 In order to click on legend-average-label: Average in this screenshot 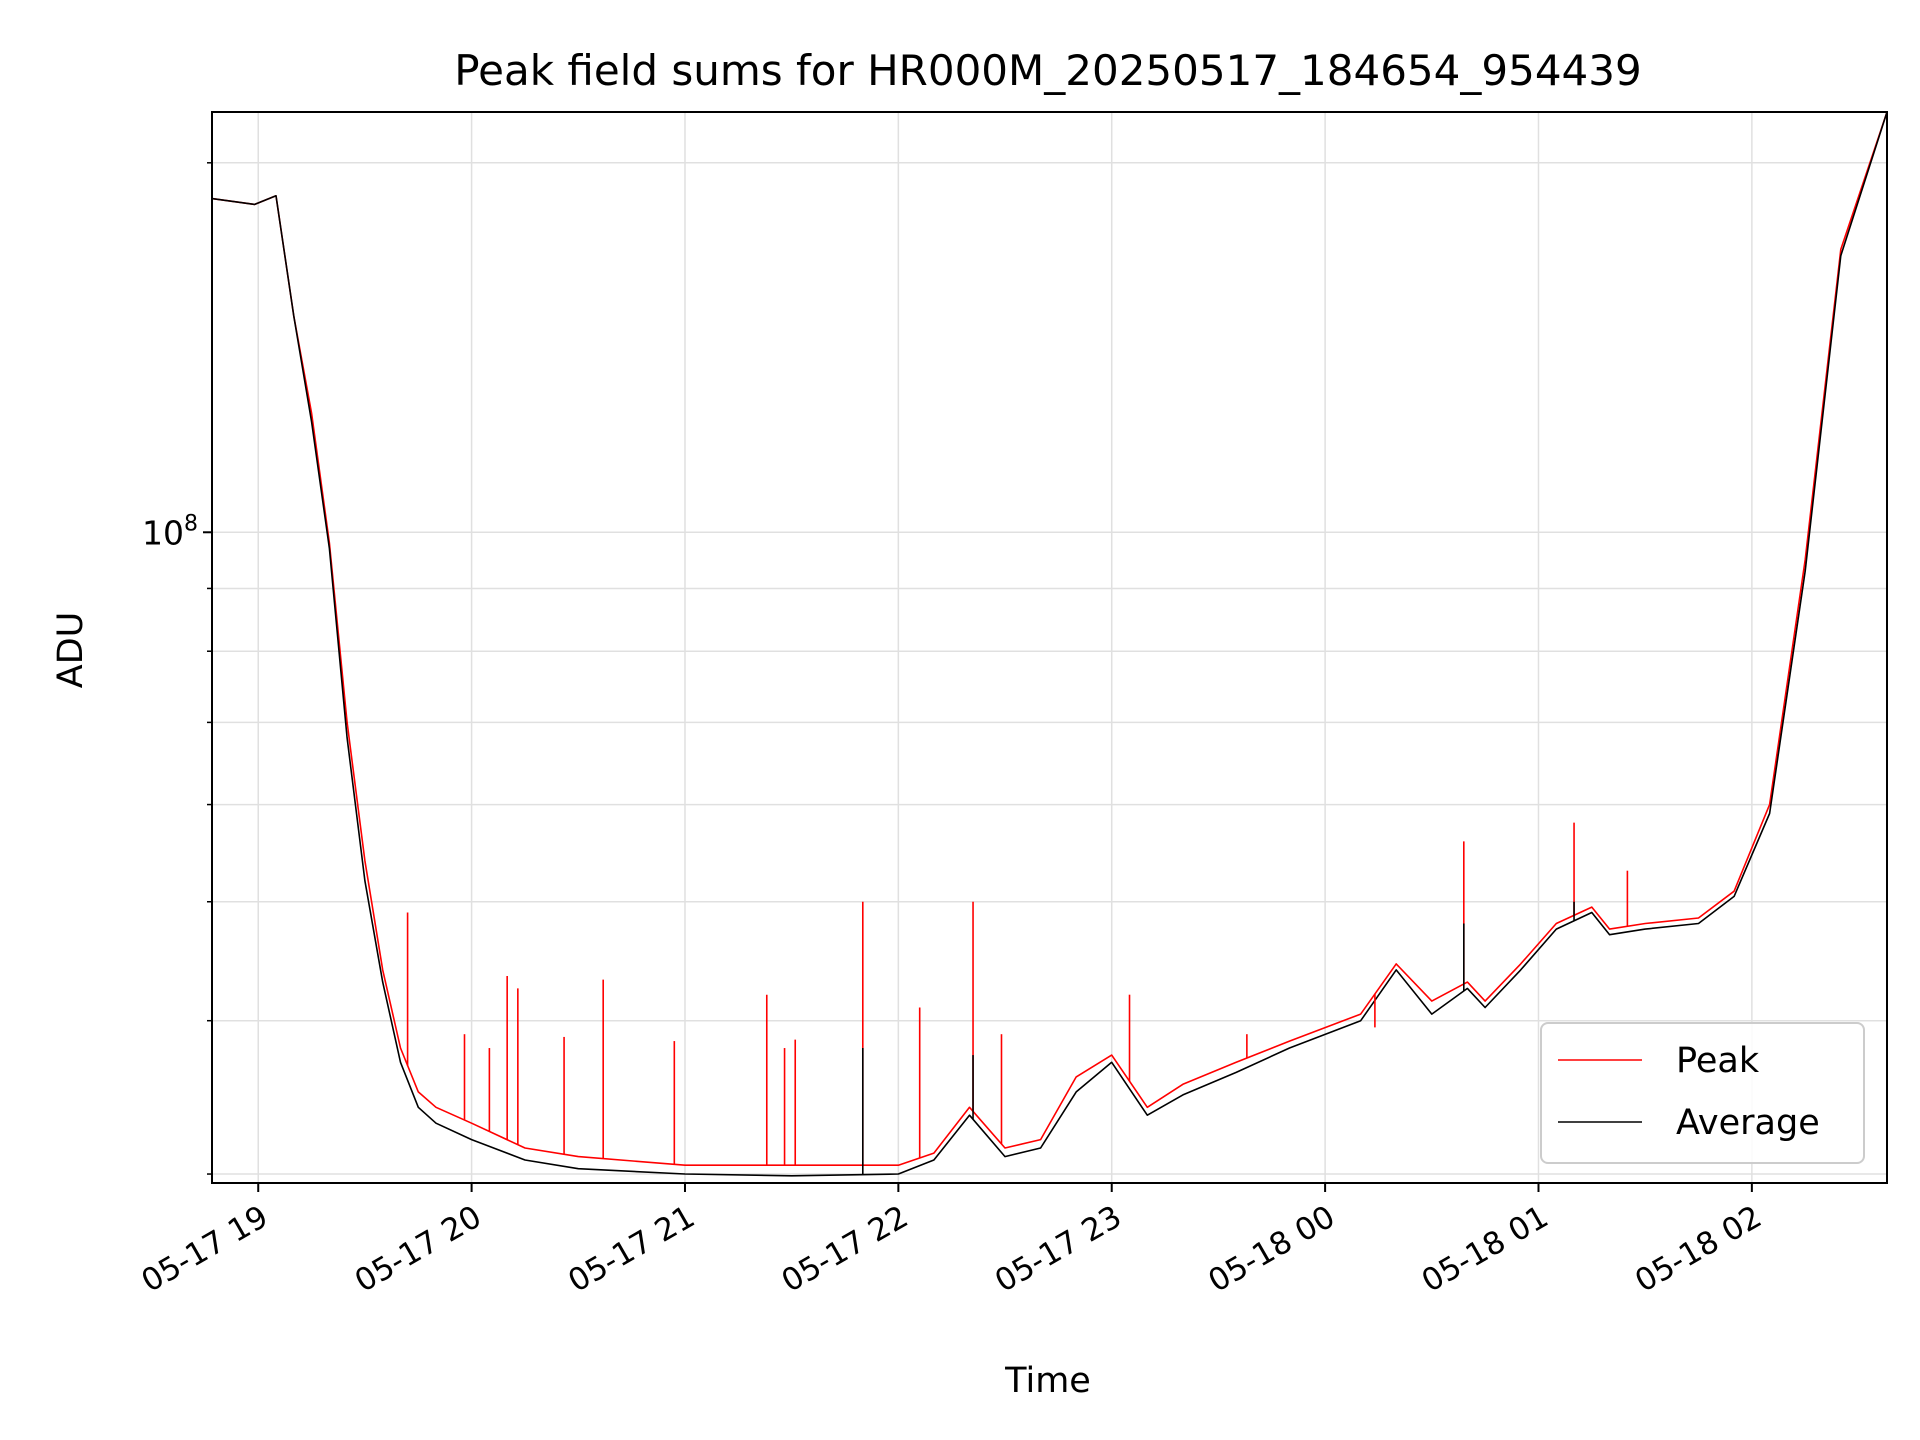, I will do `click(1748, 1123)`.